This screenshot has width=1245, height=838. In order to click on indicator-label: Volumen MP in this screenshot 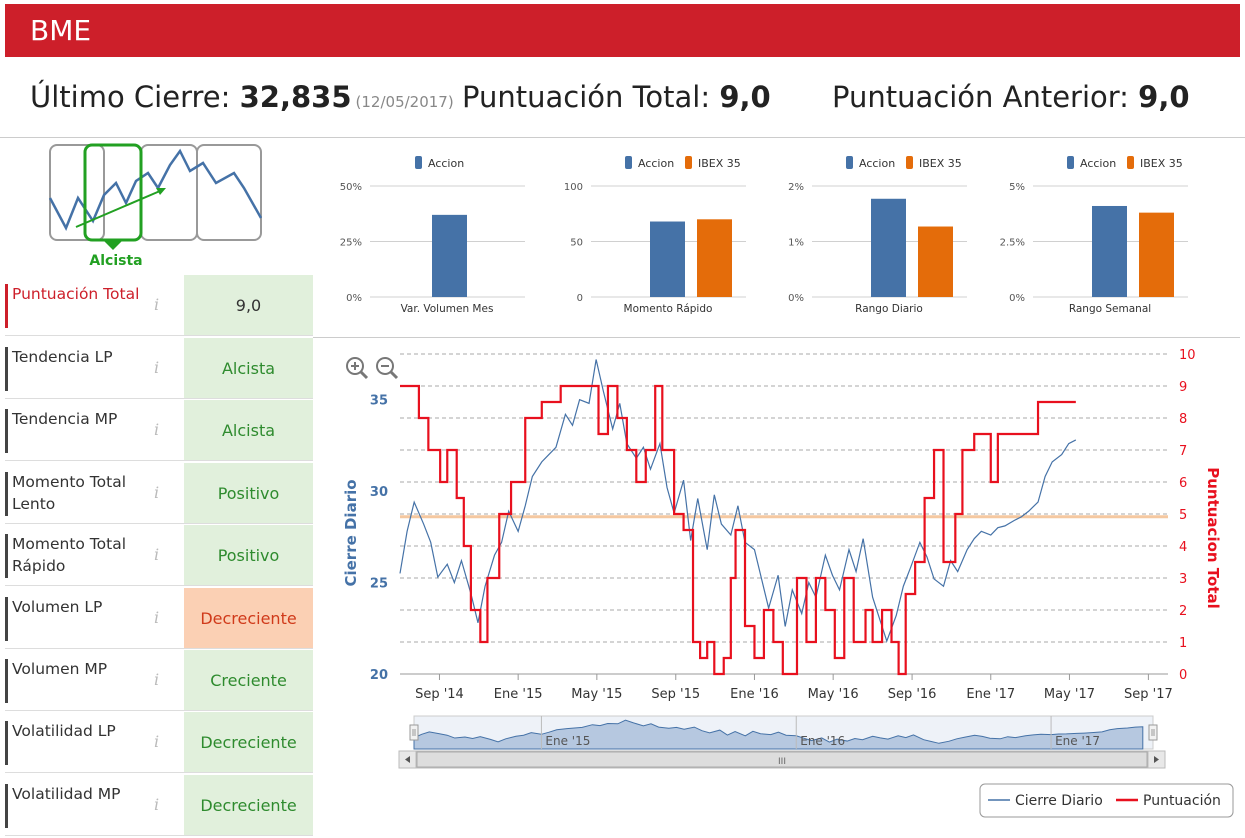, I will do `click(60, 669)`.